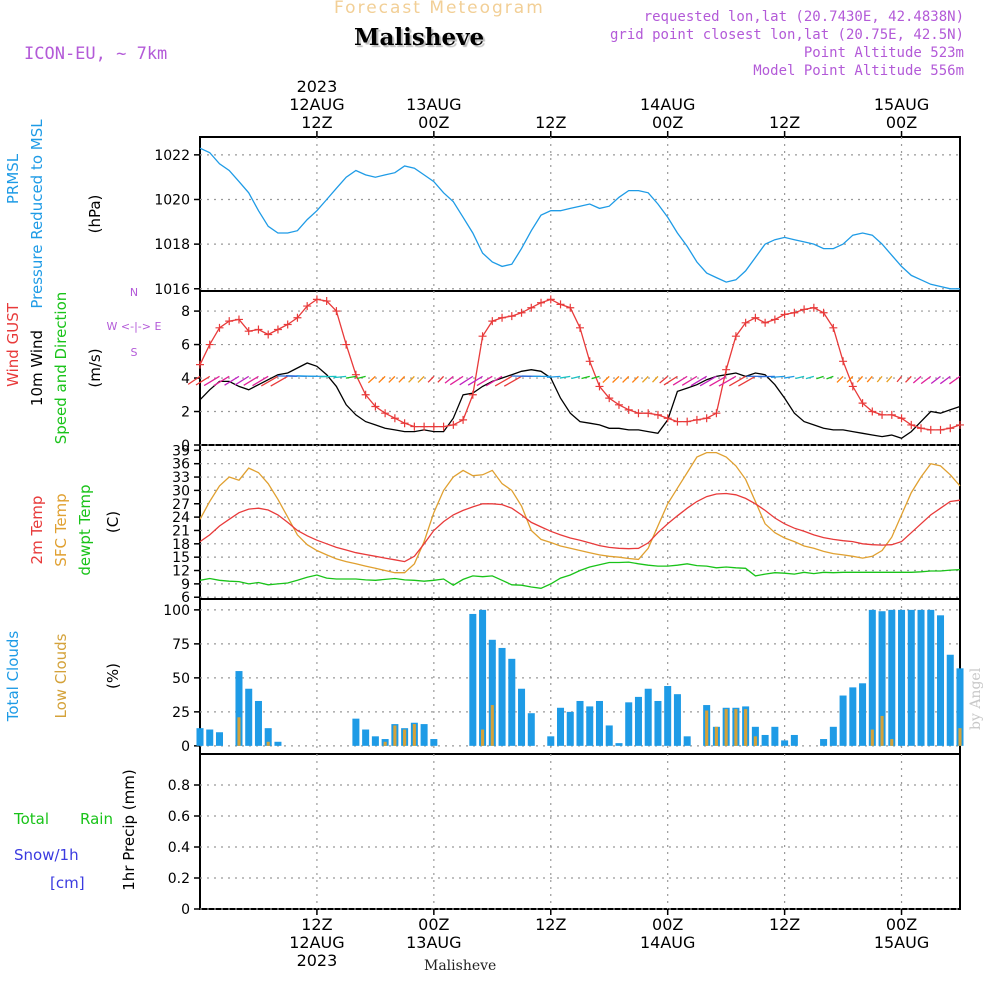 This screenshot has width=1000, height=1000. I want to click on y-tick-label: 0.2, so click(179, 879).